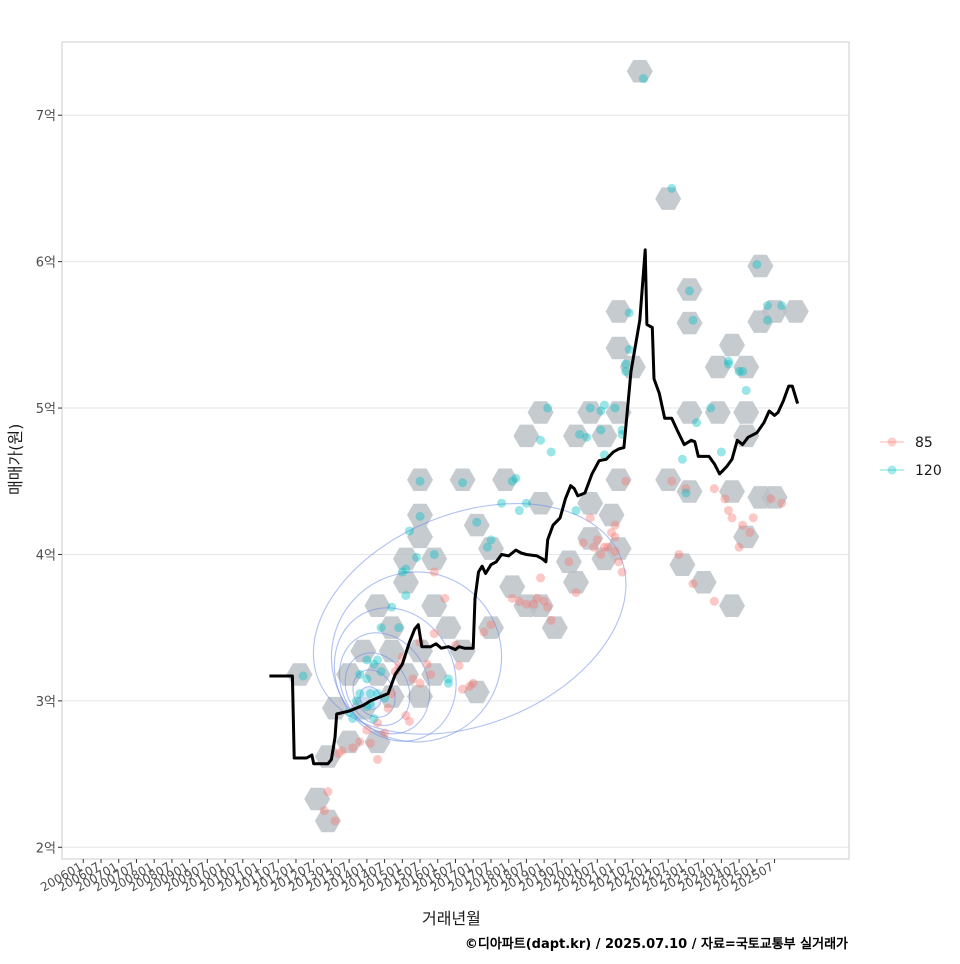 The image size is (960, 964). Describe the element at coordinates (46, 409) in the screenshot. I see `y-tick-label: 5억` at that location.